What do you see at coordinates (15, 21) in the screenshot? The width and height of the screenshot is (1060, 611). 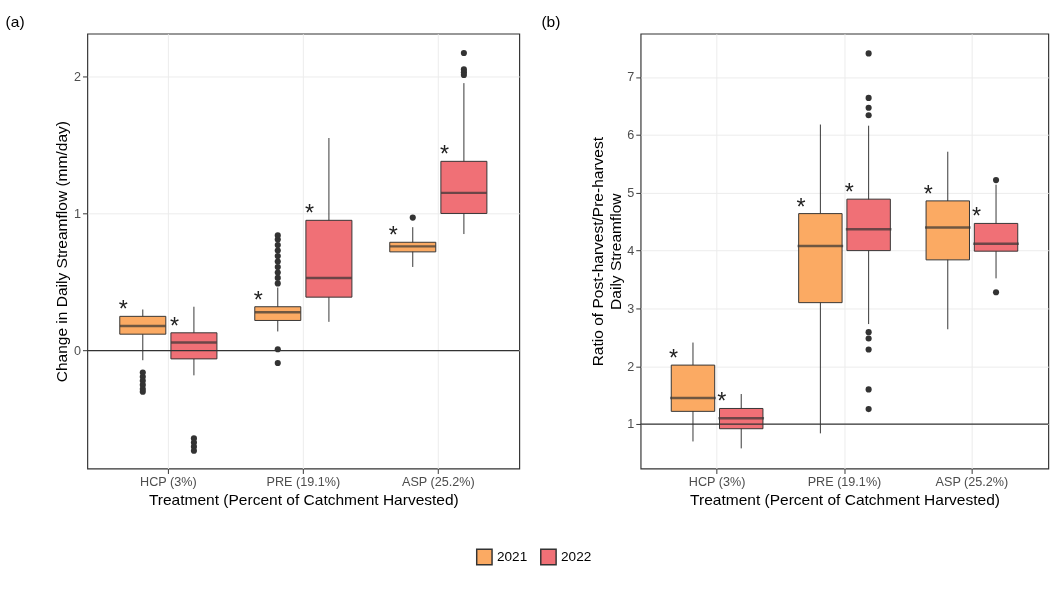 I see `chart-title: (a)` at bounding box center [15, 21].